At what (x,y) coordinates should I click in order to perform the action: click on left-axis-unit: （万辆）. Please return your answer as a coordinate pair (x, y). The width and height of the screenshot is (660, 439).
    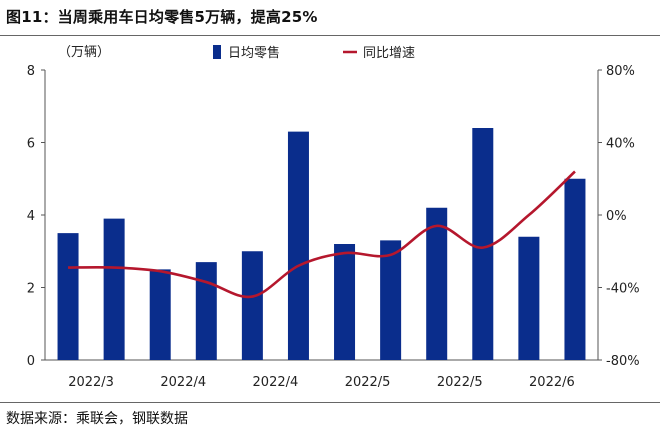
    Looking at the image, I should click on (84, 52).